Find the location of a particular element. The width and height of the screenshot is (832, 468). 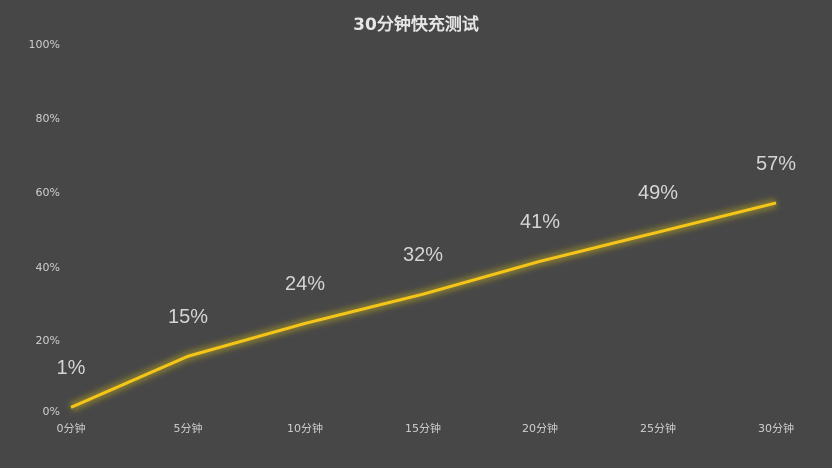

x-tick: 20分钟 is located at coordinates (540, 428).